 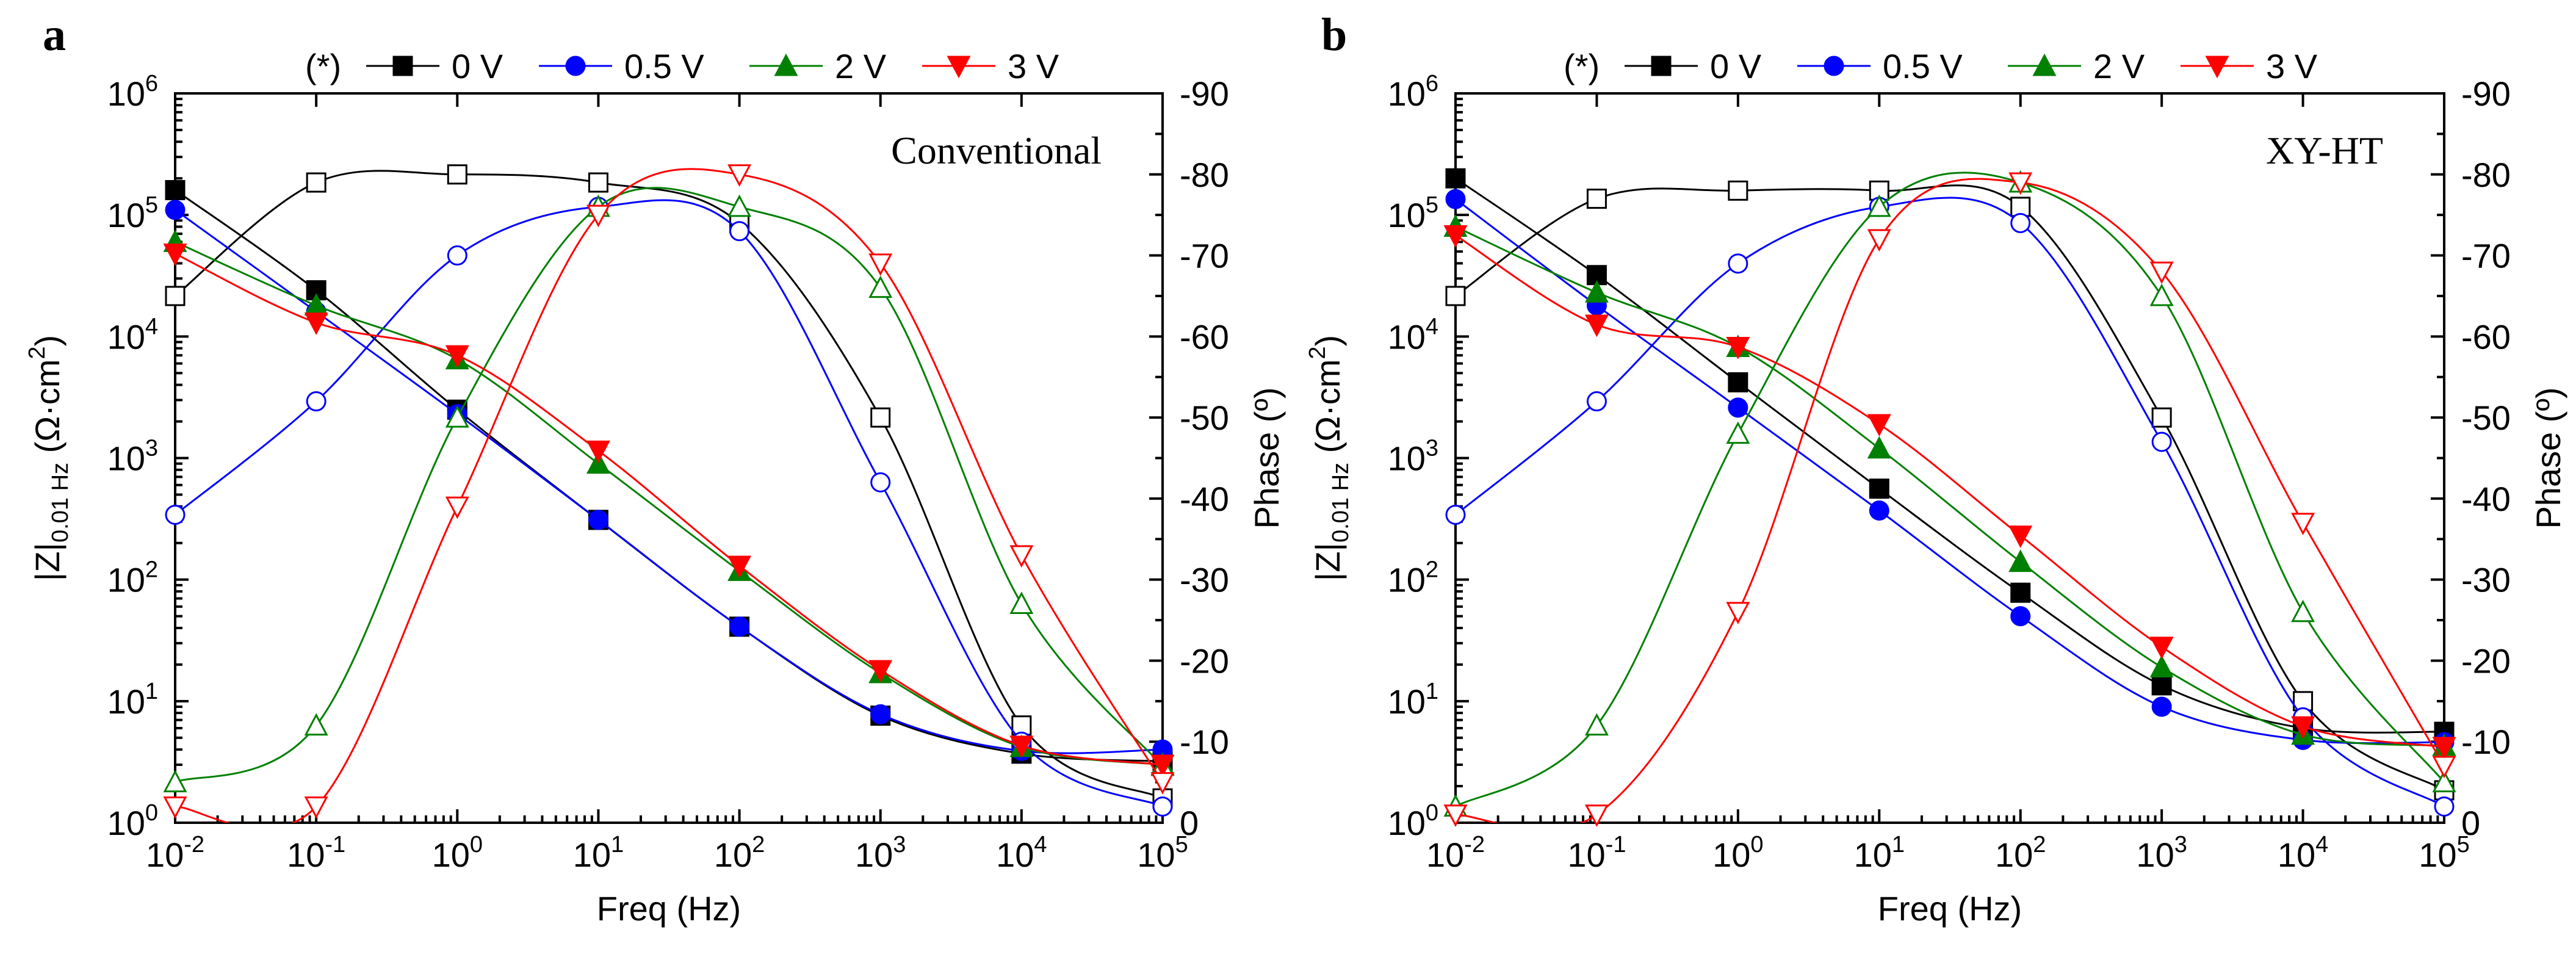 I want to click on y-tick-exponent: 0, so click(x=151, y=813).